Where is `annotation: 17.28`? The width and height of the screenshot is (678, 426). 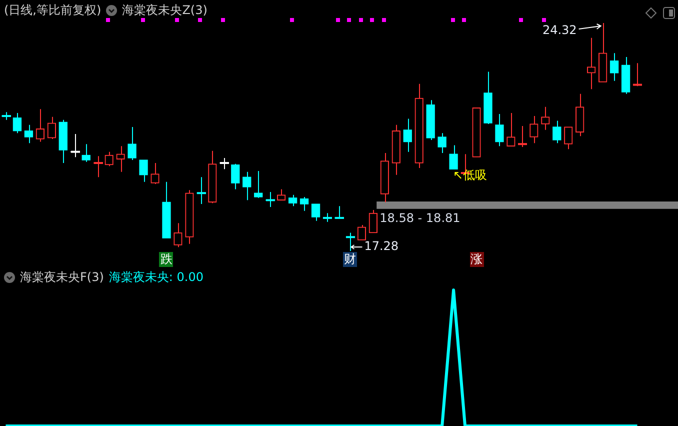
annotation: 17.28 is located at coordinates (381, 246).